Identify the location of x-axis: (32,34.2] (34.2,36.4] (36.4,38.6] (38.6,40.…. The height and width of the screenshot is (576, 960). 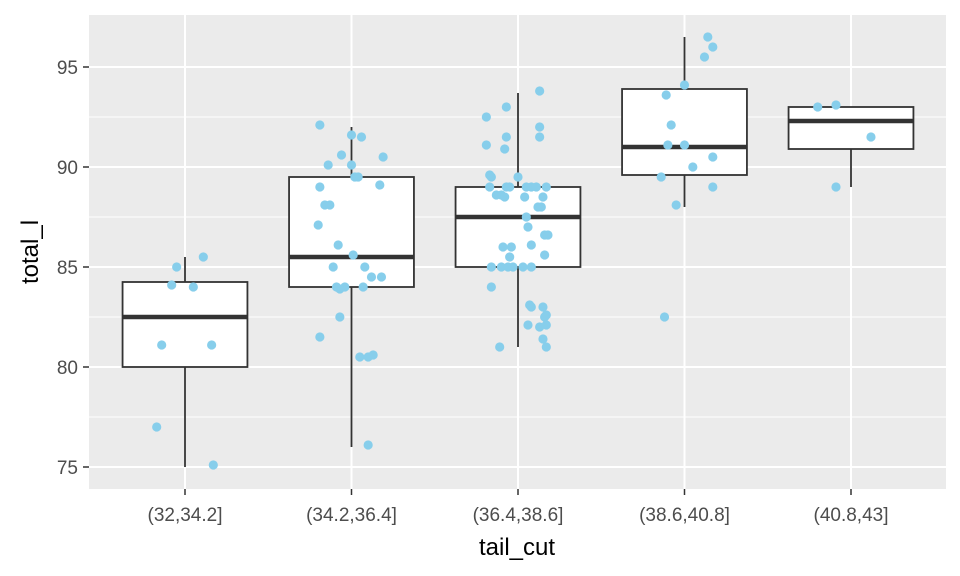
(518, 507).